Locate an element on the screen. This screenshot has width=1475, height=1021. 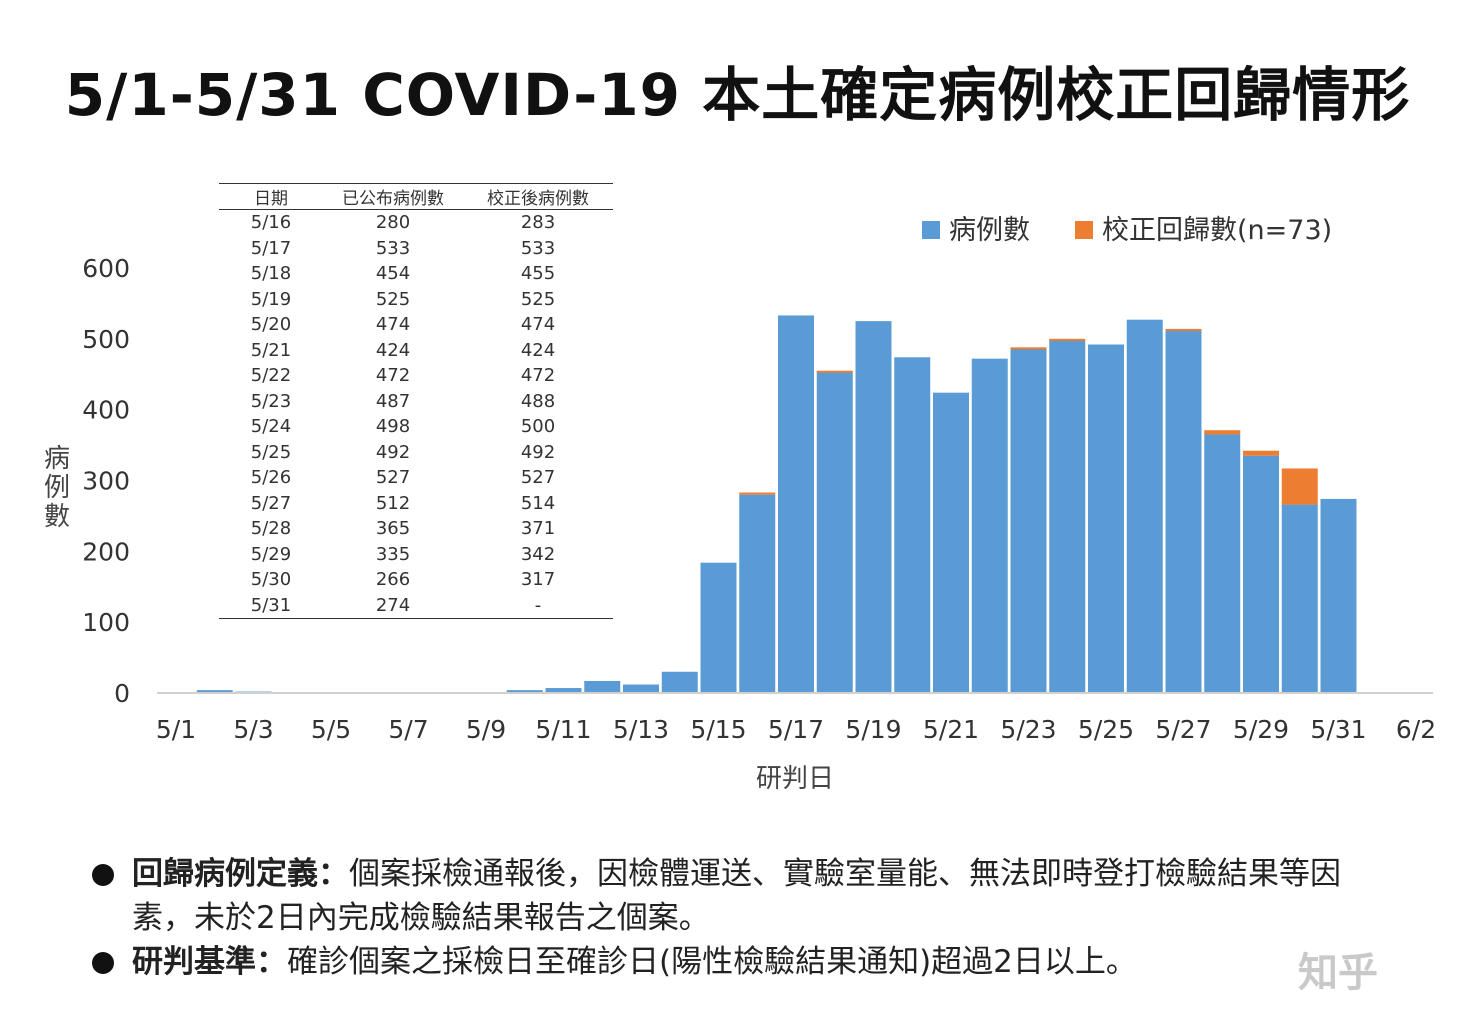
table-cell-published: 492 is located at coordinates (393, 452).